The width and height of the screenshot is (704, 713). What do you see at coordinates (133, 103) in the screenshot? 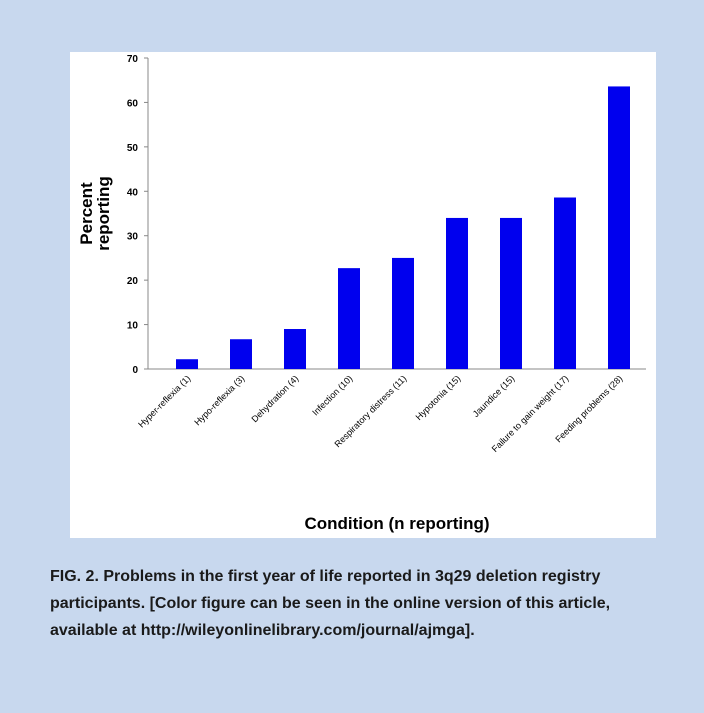
I see `y-tick-label: 60` at bounding box center [133, 103].